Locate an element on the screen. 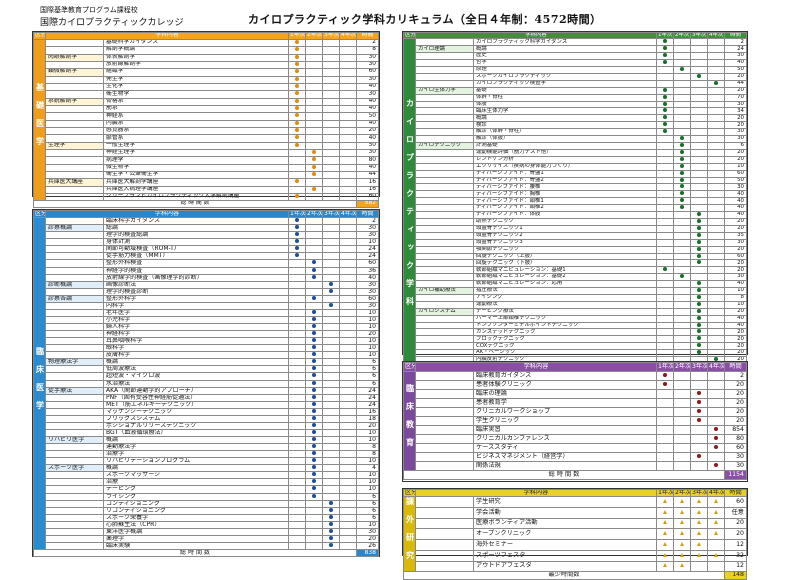 This screenshot has height=580, width=800. subject-name: 水治療法 is located at coordinates (196, 383).